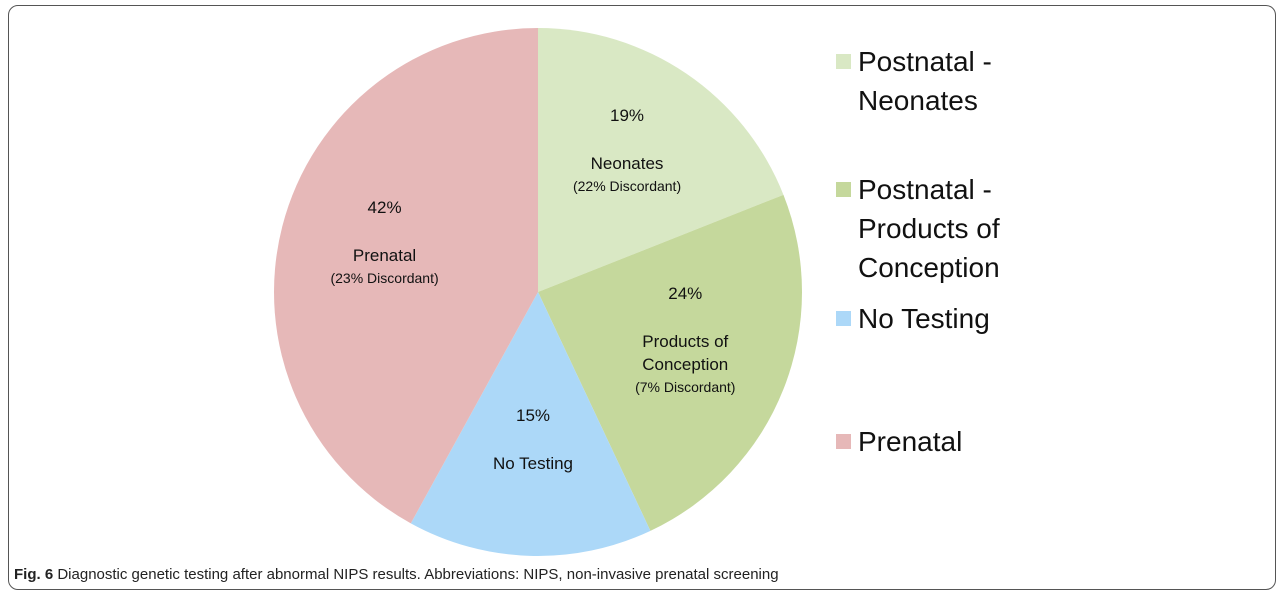  I want to click on slice-label: Products of Conception, so click(685, 353).